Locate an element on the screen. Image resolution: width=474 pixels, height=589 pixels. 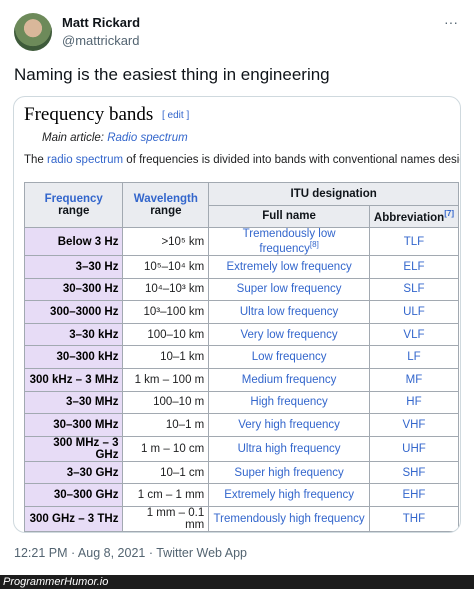
abbr-link: TLF is located at coordinates (414, 241).